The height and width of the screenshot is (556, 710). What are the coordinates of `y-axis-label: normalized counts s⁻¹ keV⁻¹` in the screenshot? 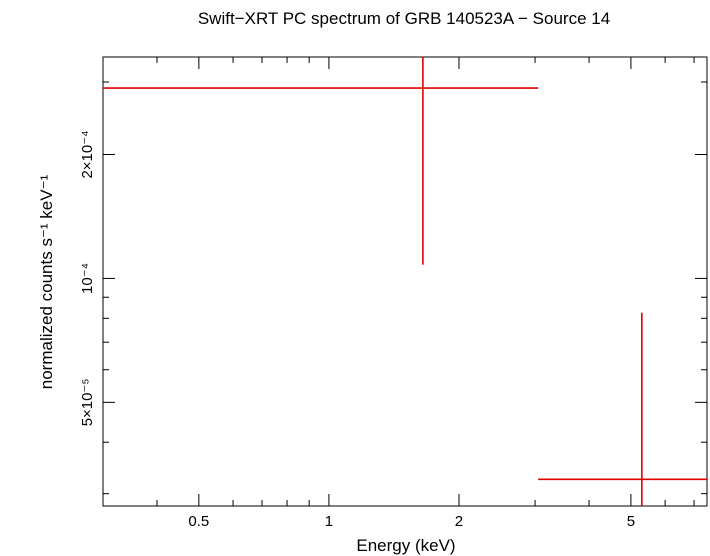 It's located at (46, 281).